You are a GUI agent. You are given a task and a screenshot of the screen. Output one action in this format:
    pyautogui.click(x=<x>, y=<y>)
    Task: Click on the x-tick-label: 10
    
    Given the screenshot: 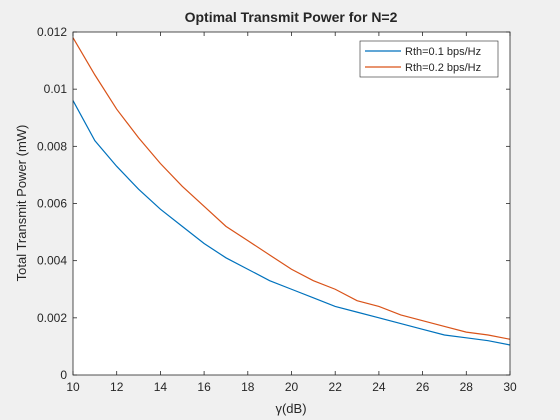 What is the action you would take?
    pyautogui.click(x=73, y=387)
    